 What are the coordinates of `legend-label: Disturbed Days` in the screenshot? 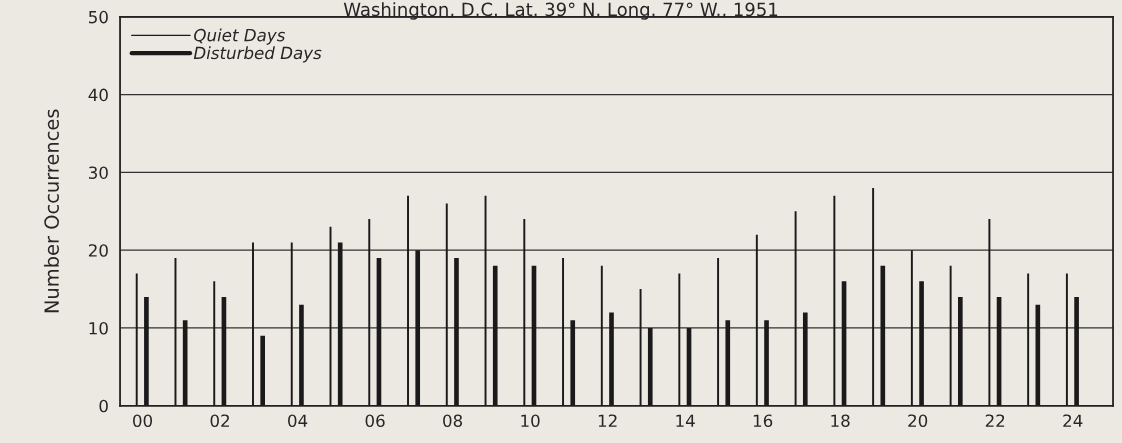 It's located at (257, 54).